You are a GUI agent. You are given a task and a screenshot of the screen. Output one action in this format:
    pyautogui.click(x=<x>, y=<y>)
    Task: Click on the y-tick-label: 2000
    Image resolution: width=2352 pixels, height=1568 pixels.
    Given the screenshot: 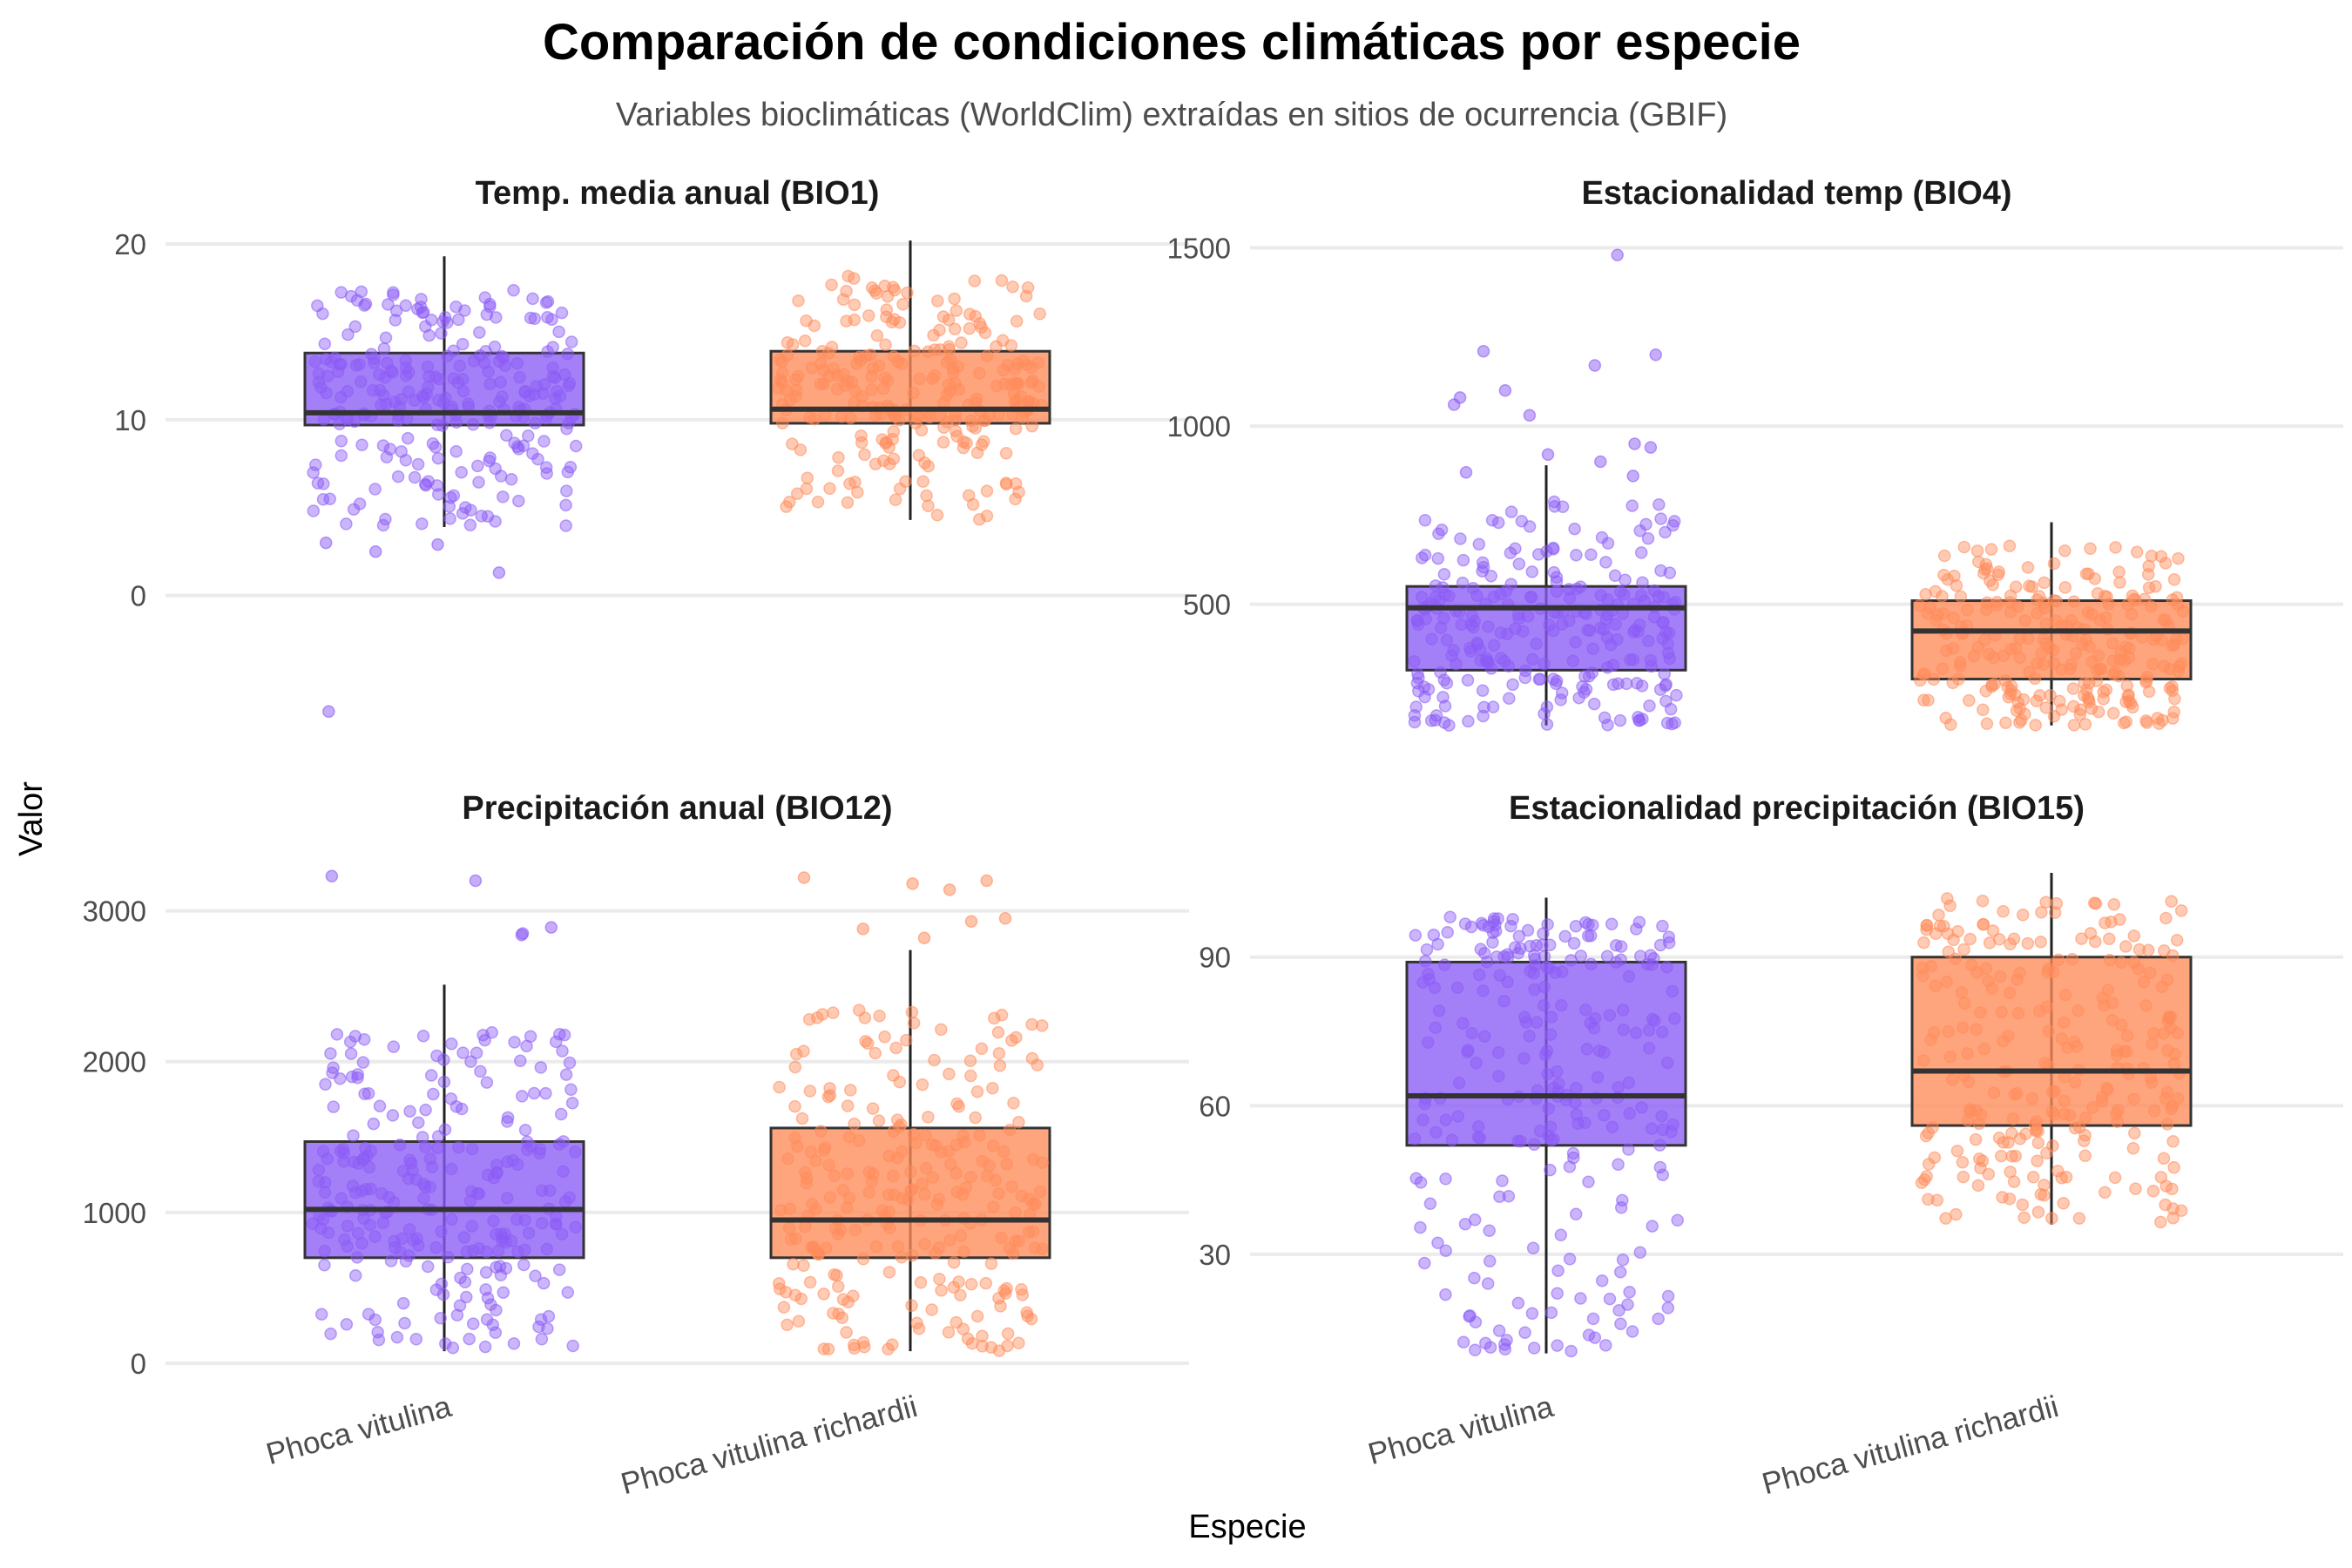 What is the action you would take?
    pyautogui.click(x=114, y=1062)
    